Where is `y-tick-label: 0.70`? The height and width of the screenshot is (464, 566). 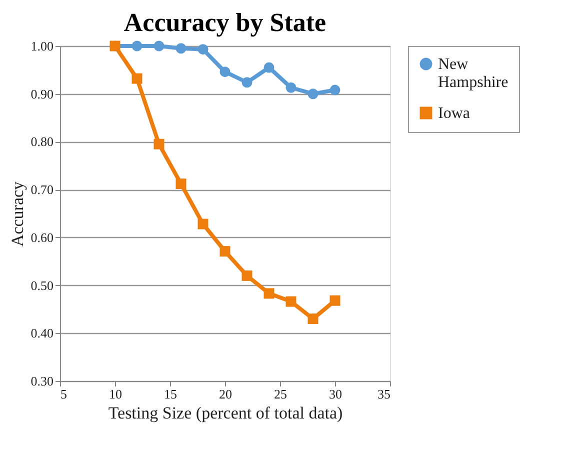
y-tick-label: 0.70 is located at coordinates (42, 190).